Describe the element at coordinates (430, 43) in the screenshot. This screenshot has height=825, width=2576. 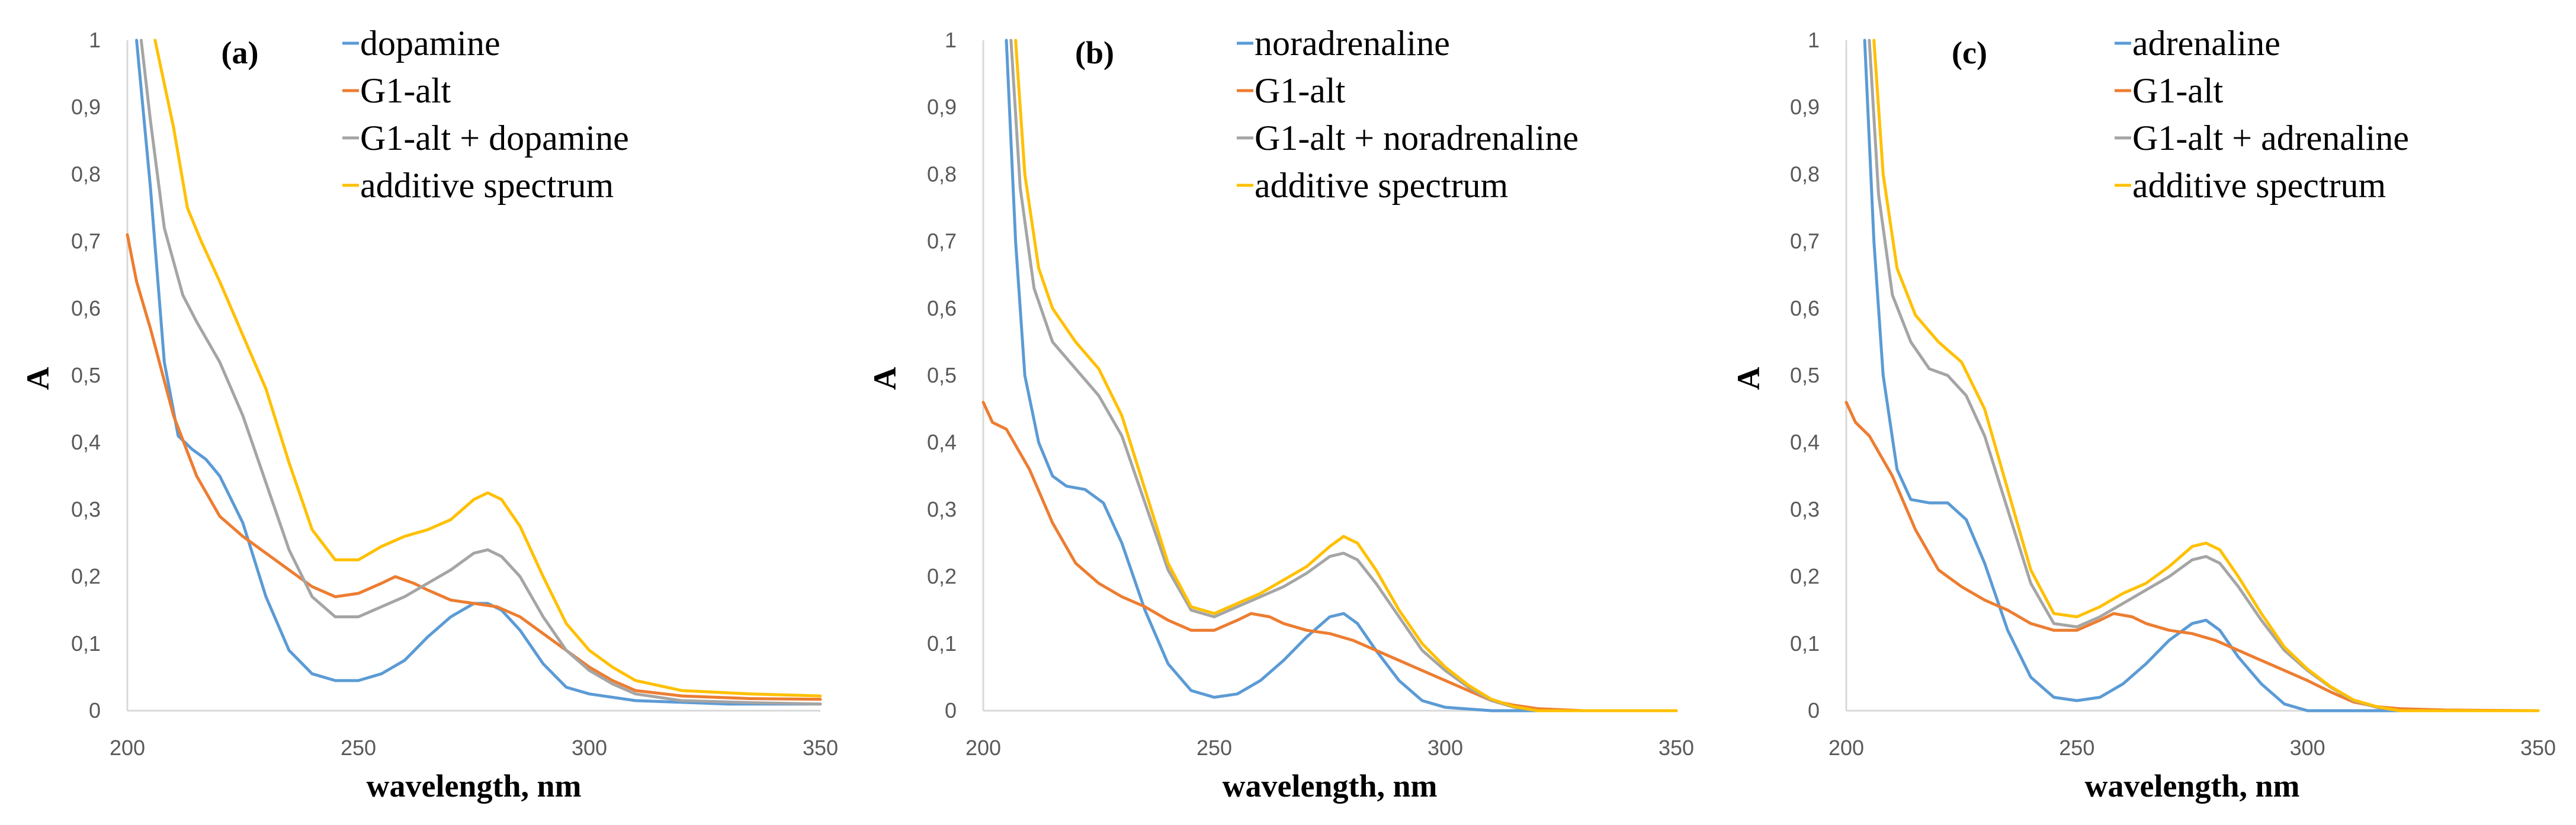
I see `legend-label: dopamine` at that location.